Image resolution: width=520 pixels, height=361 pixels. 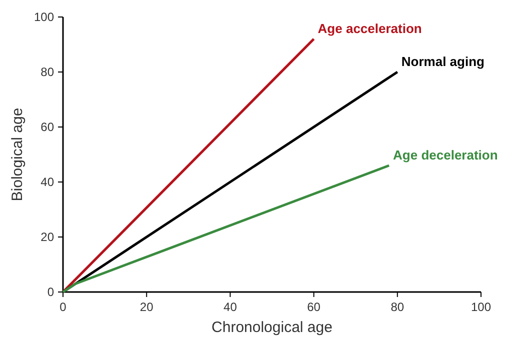 I want to click on x-tick-label: 40, so click(x=231, y=307).